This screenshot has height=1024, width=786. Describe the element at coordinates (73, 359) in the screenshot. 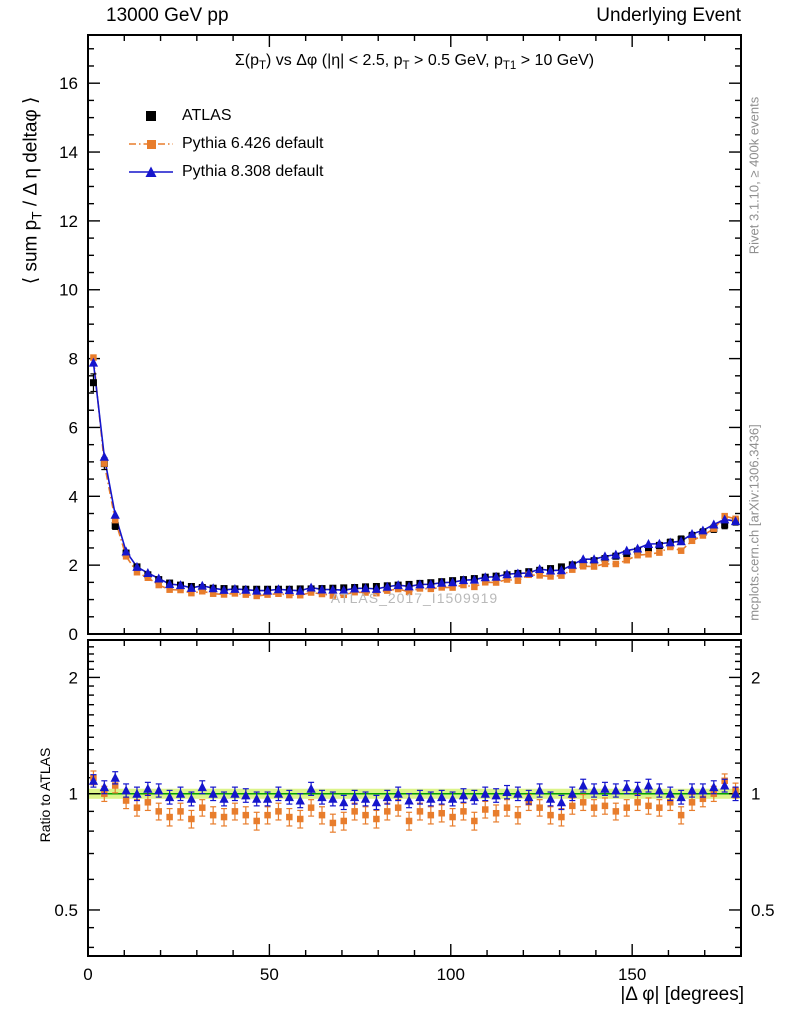

I see `tick-label: 8` at that location.